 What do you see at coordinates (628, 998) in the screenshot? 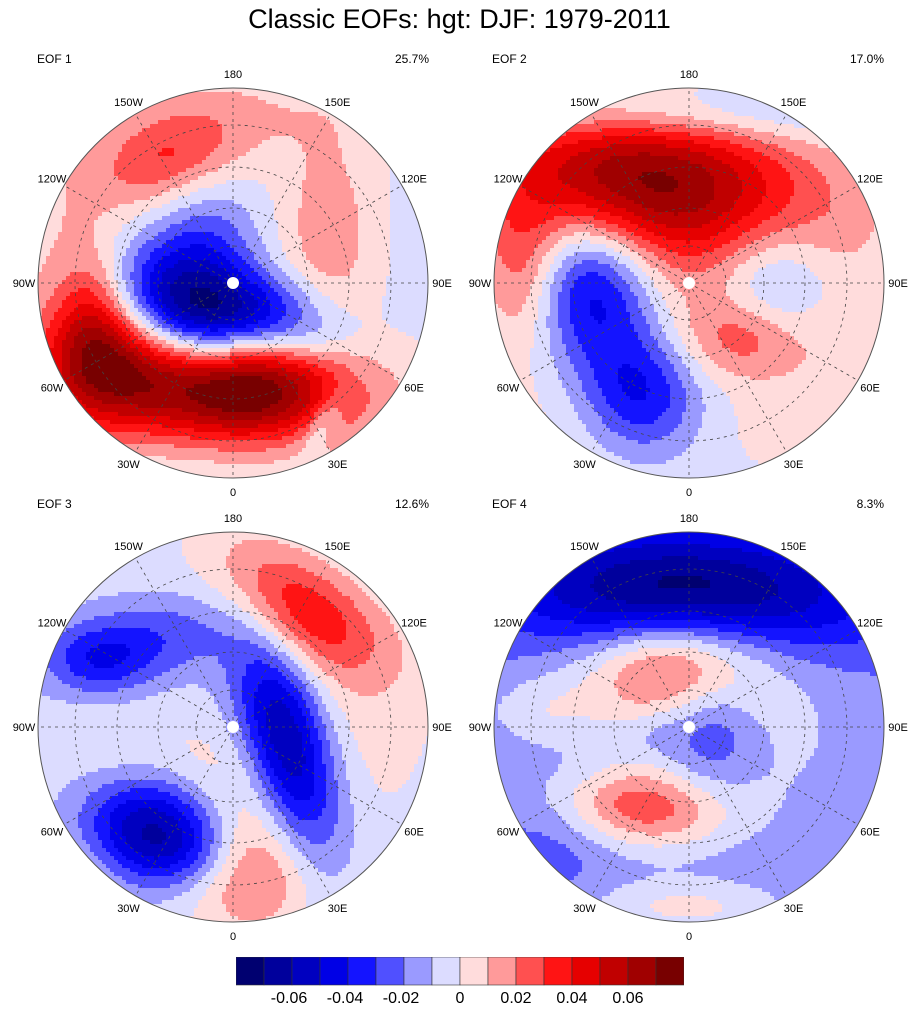
I see `colorbar-tick-label: 0.06` at bounding box center [628, 998].